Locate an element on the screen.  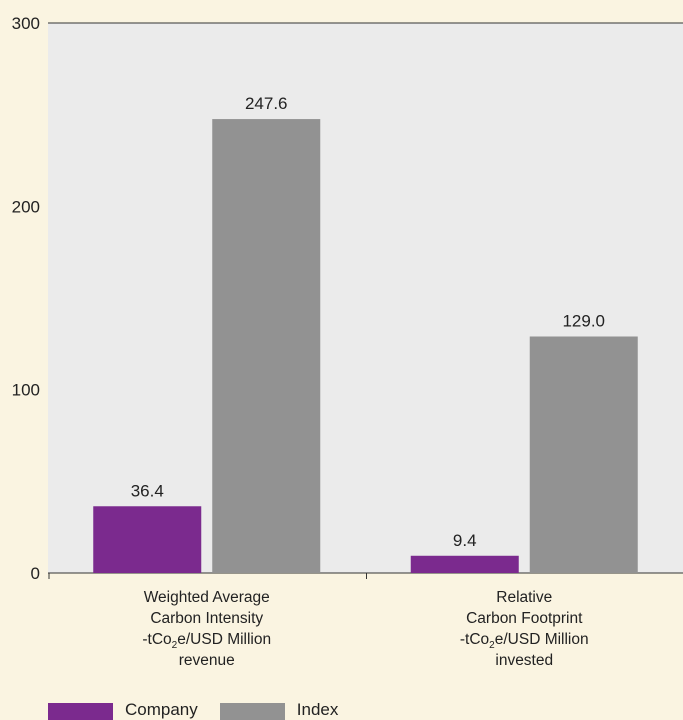
legend-item-index: Index is located at coordinates (279, 710).